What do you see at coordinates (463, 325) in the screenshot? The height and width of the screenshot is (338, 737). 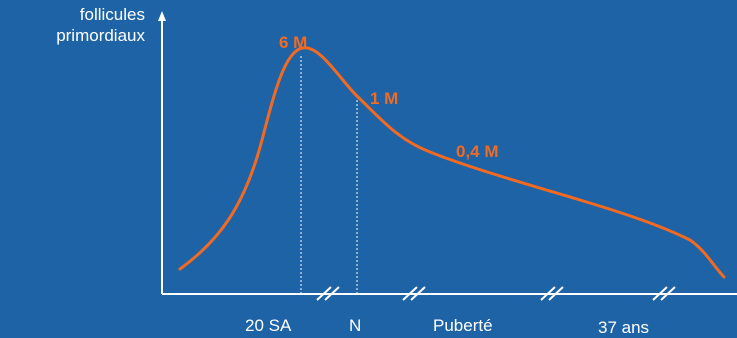 I see `x-tick-label-puberte: Puberté` at bounding box center [463, 325].